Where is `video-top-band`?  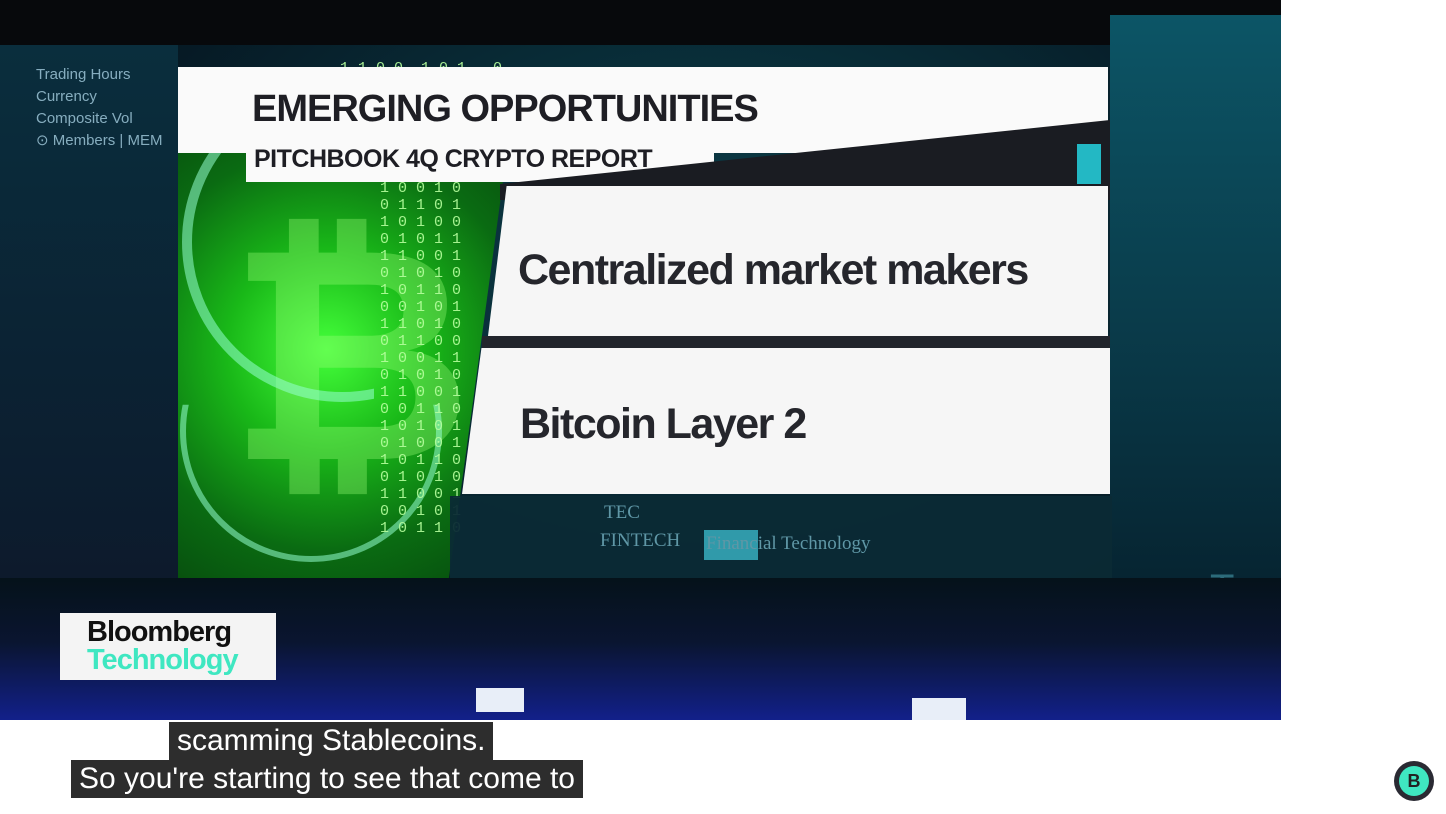
video-top-band is located at coordinates (640, 22).